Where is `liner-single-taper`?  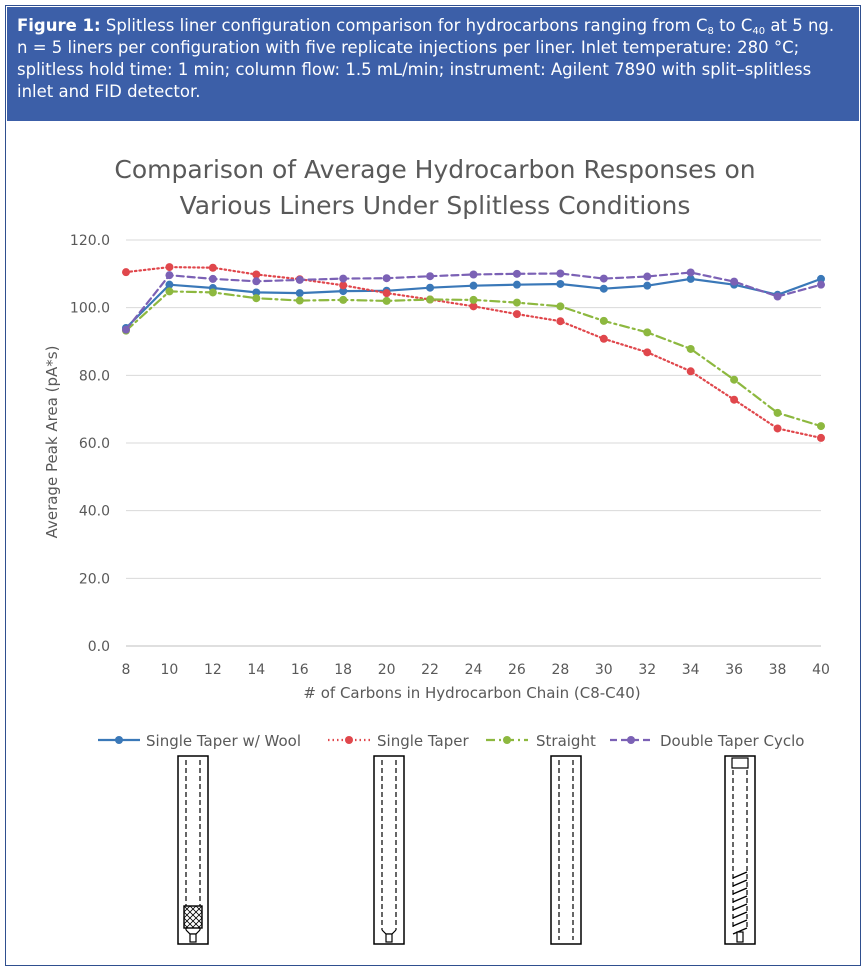 liner-single-taper is located at coordinates (389, 850).